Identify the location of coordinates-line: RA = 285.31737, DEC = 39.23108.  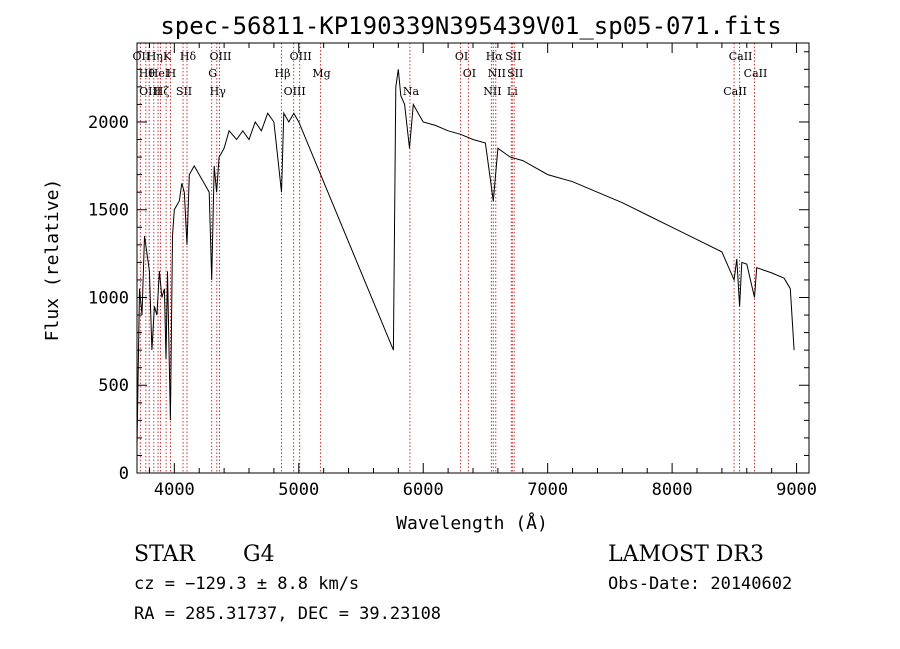
(287, 614).